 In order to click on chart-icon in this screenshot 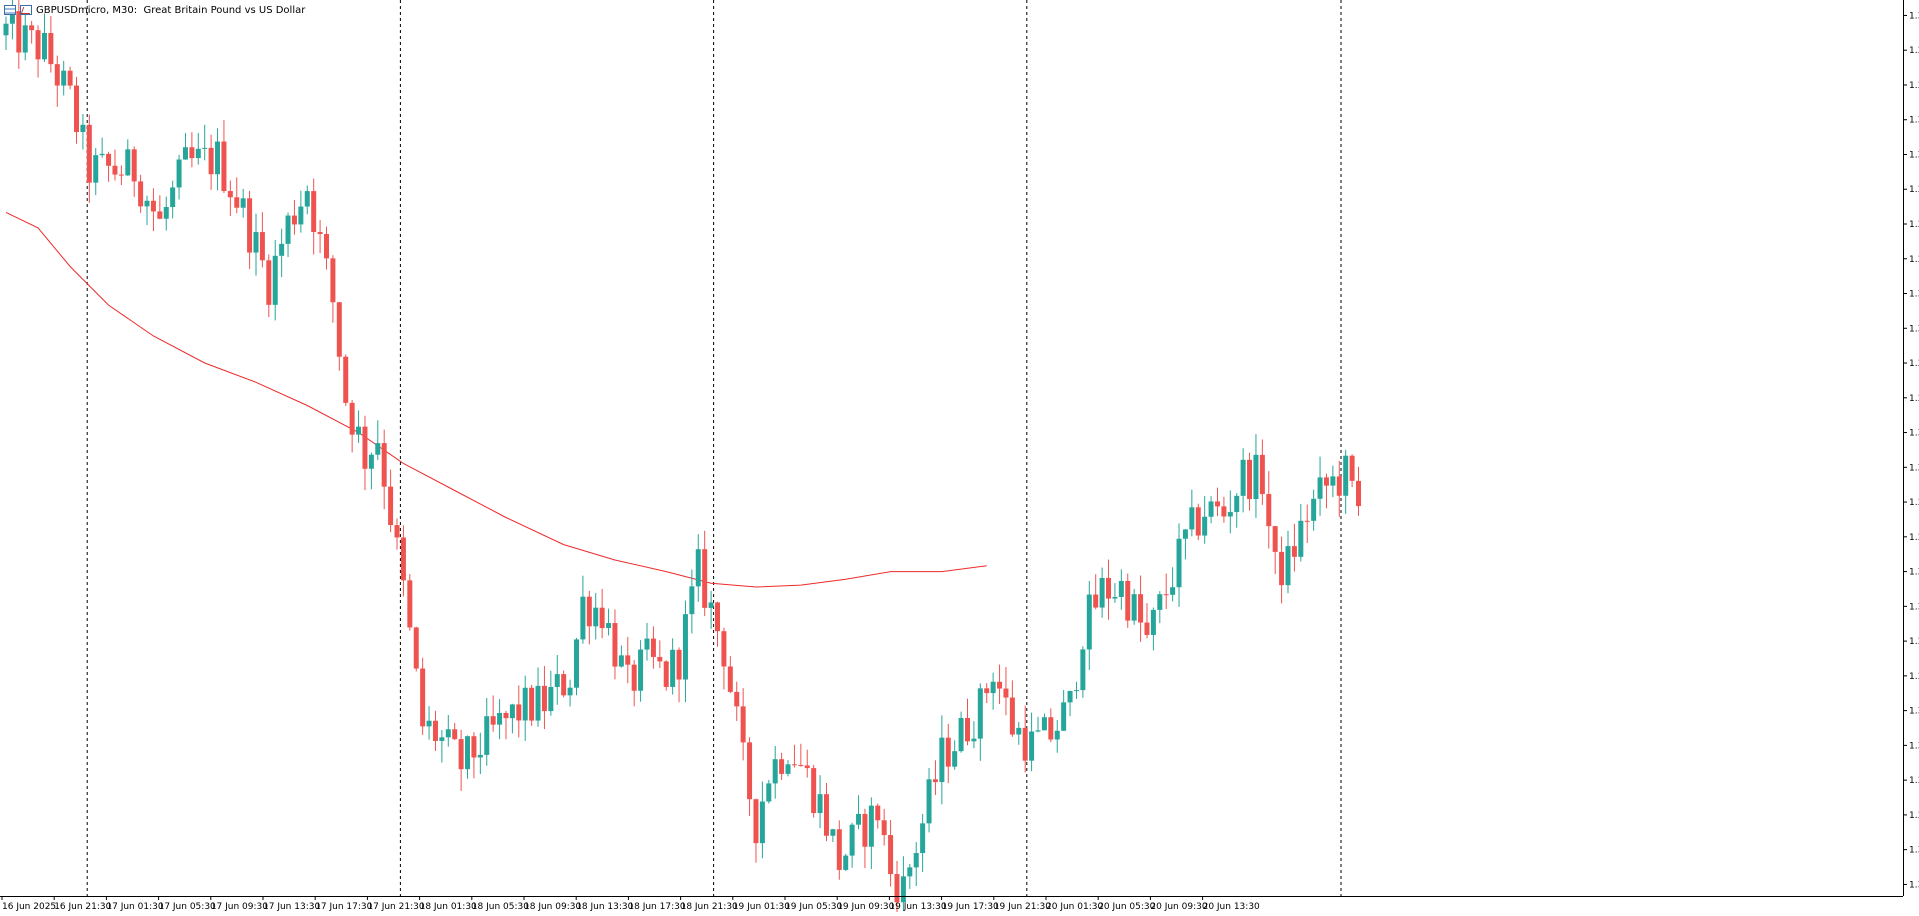, I will do `click(26, 10)`.